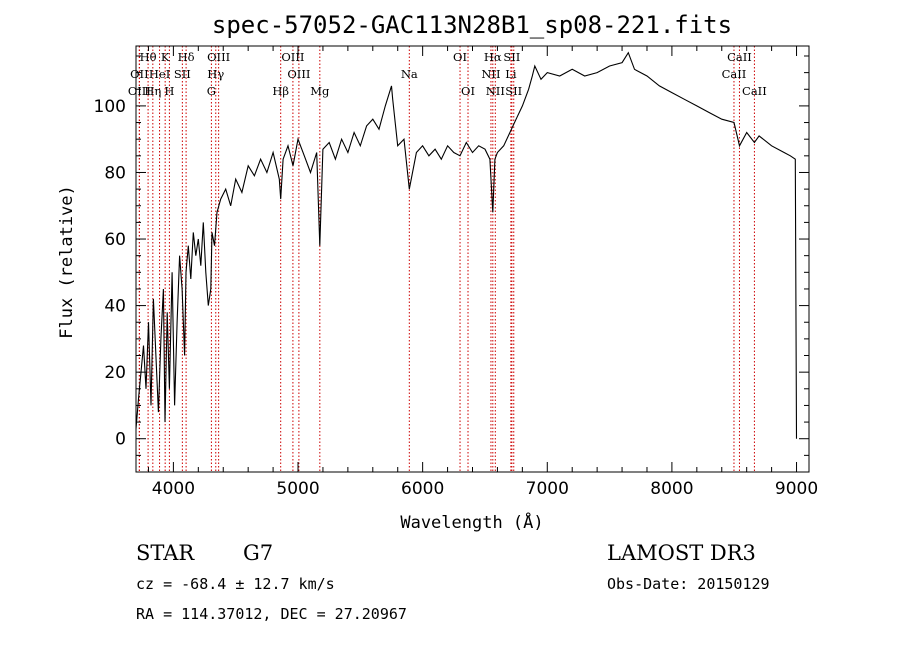 The height and width of the screenshot is (649, 900). I want to click on x-tick-label-1: 5000, so click(297, 489).